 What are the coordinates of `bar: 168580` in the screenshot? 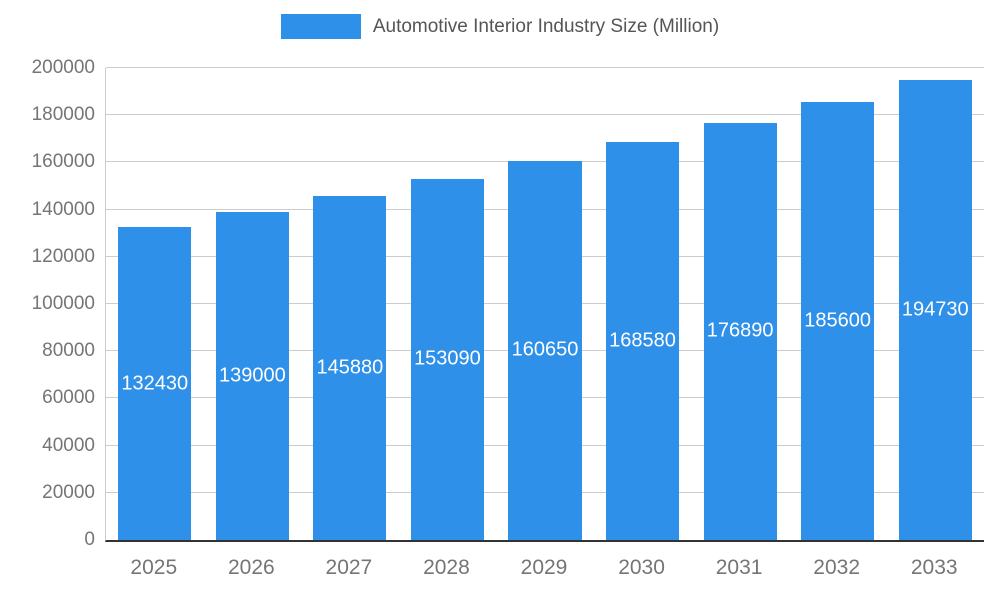 It's located at (642, 341).